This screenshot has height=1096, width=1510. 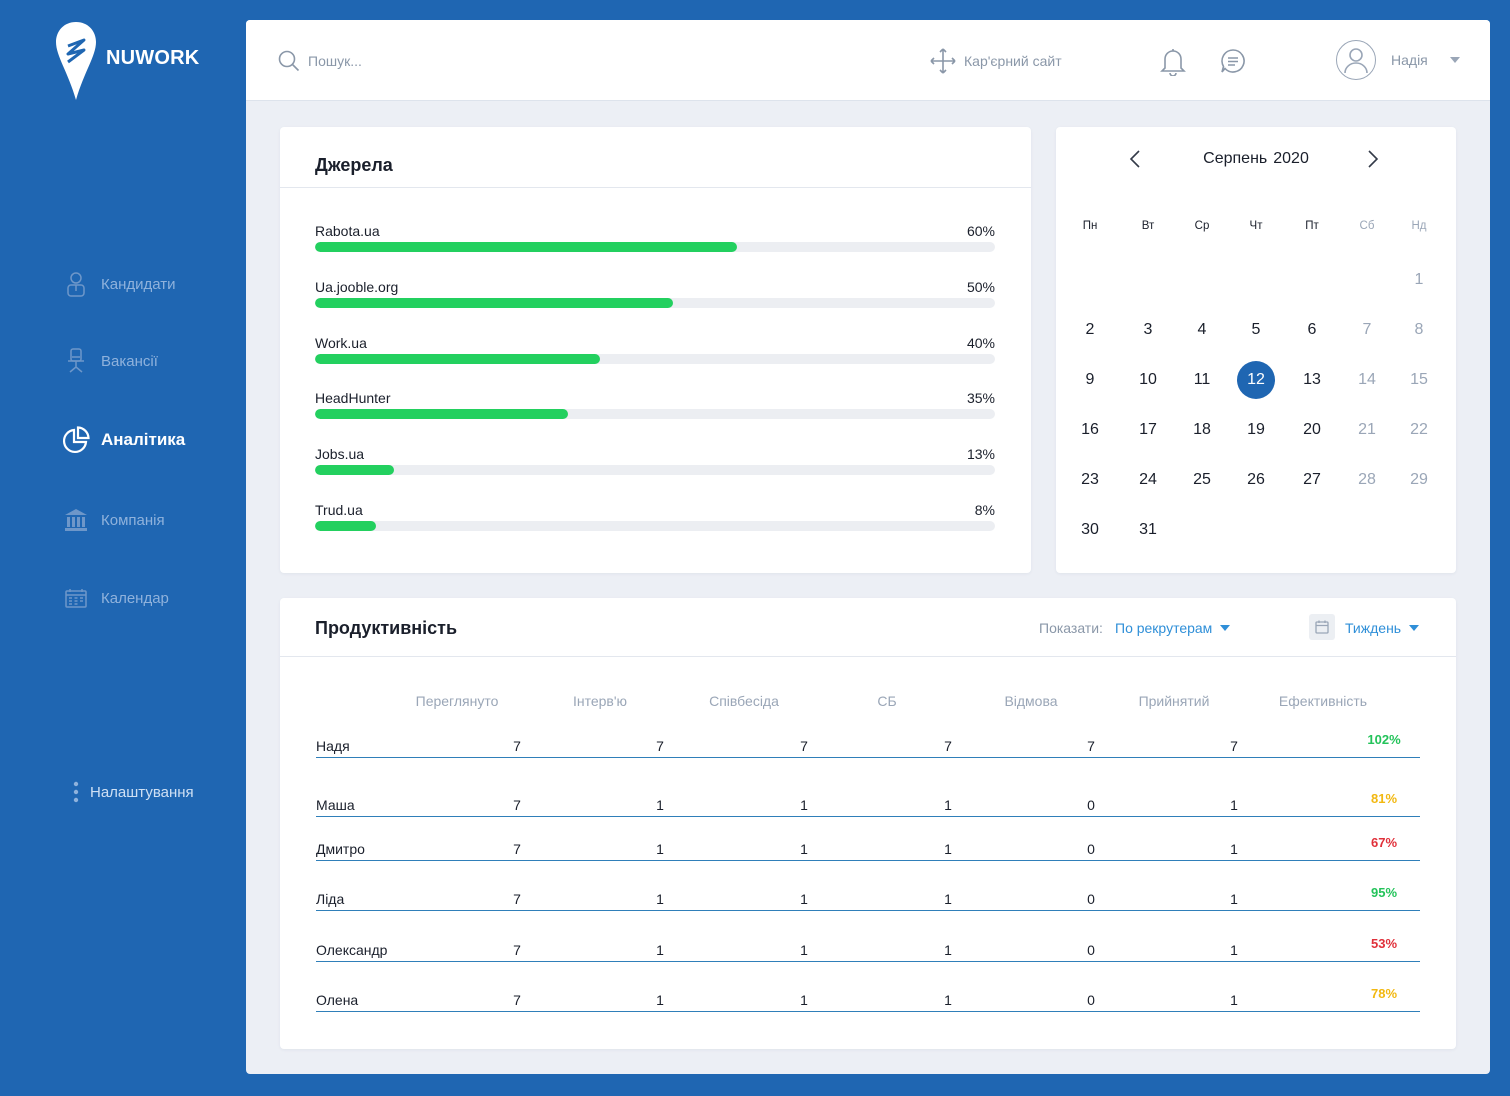 What do you see at coordinates (76, 792) in the screenshot?
I see `more-vertical-icon` at bounding box center [76, 792].